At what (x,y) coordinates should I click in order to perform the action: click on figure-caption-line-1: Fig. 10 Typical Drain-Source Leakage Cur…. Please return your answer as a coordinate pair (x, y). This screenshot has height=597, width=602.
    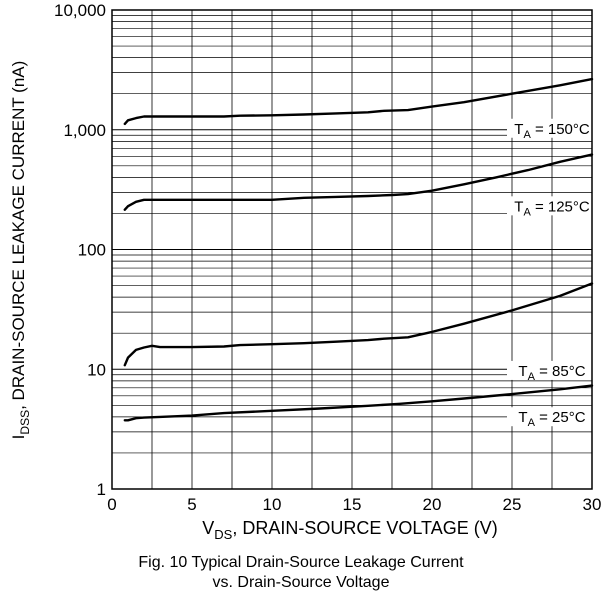
    Looking at the image, I should click on (301, 562).